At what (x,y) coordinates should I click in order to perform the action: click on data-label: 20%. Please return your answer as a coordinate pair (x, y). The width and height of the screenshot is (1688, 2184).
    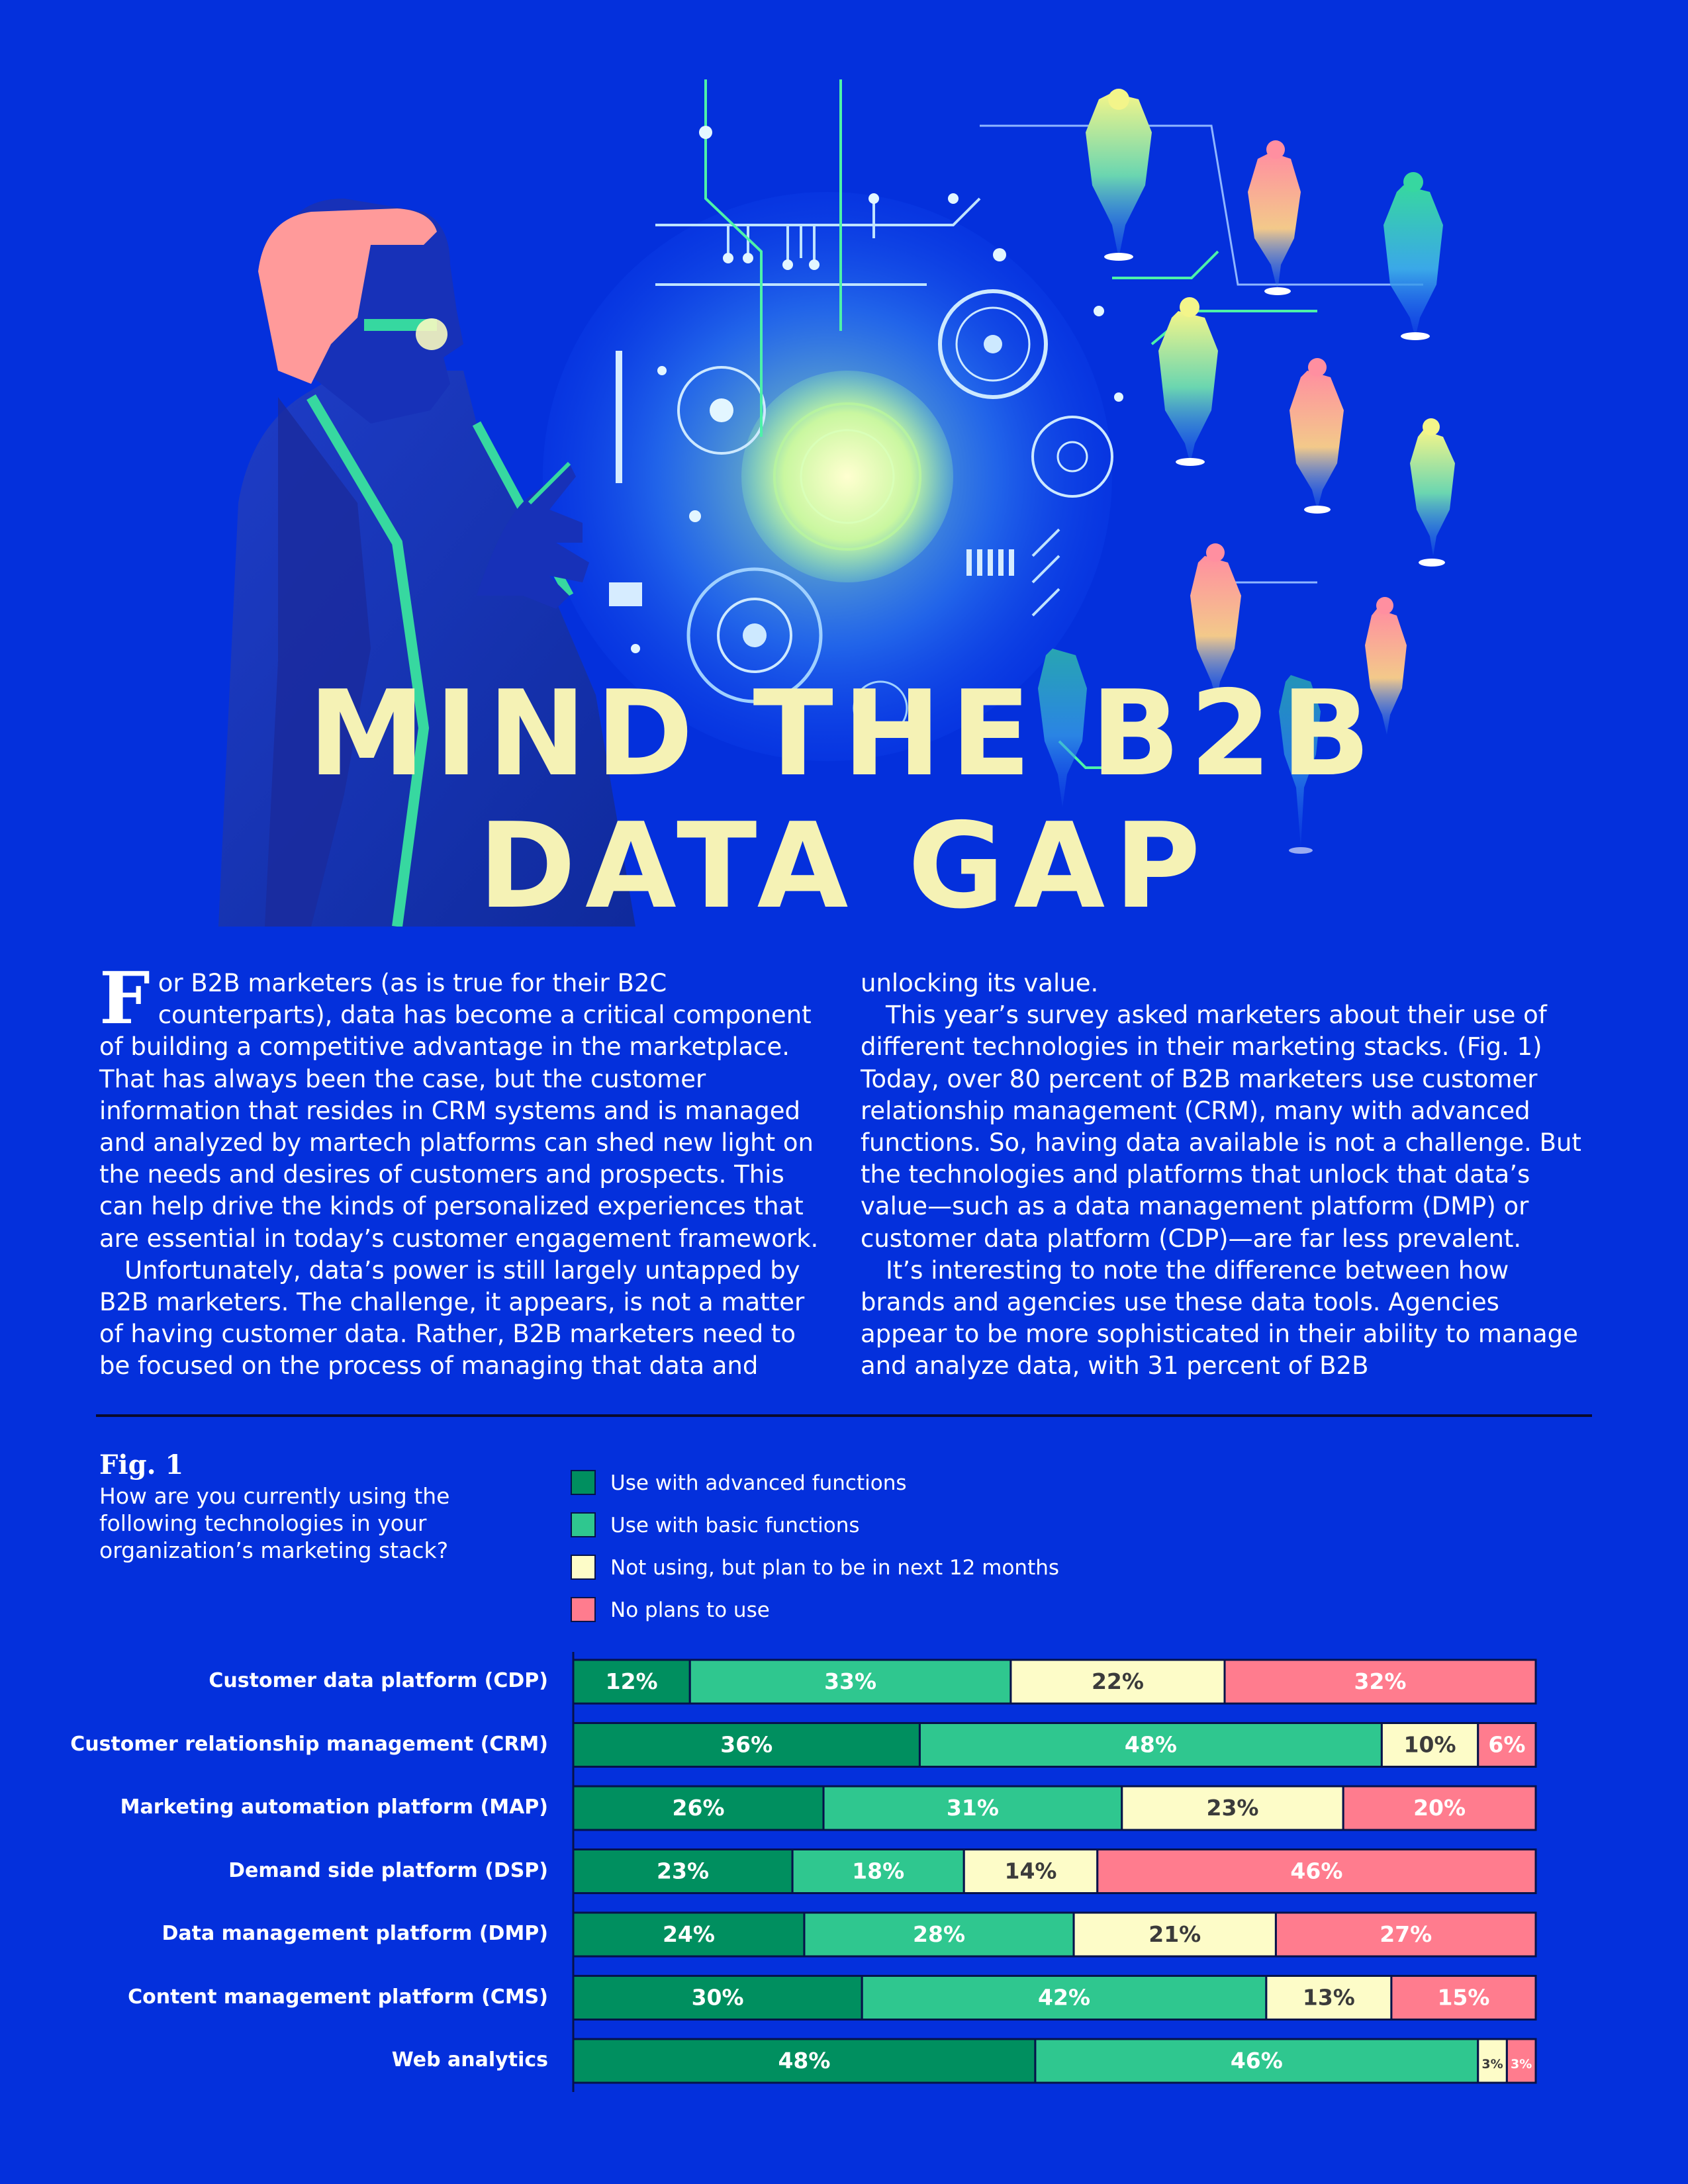
    Looking at the image, I should click on (1439, 1808).